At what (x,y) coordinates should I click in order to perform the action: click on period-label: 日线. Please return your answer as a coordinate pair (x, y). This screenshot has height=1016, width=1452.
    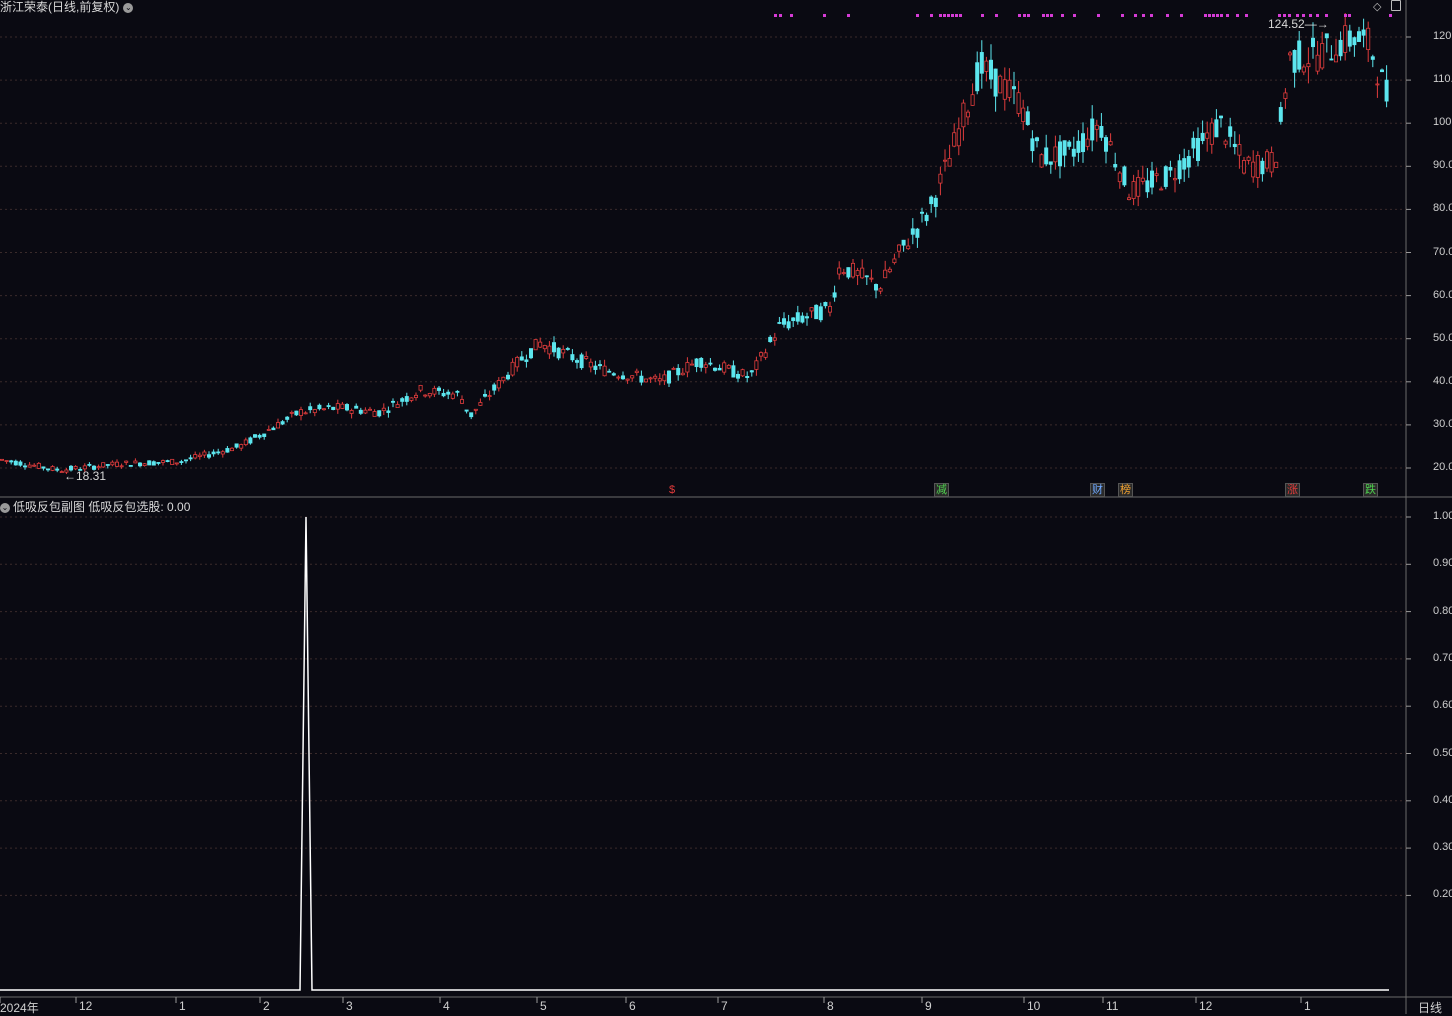
    Looking at the image, I should click on (1430, 1008).